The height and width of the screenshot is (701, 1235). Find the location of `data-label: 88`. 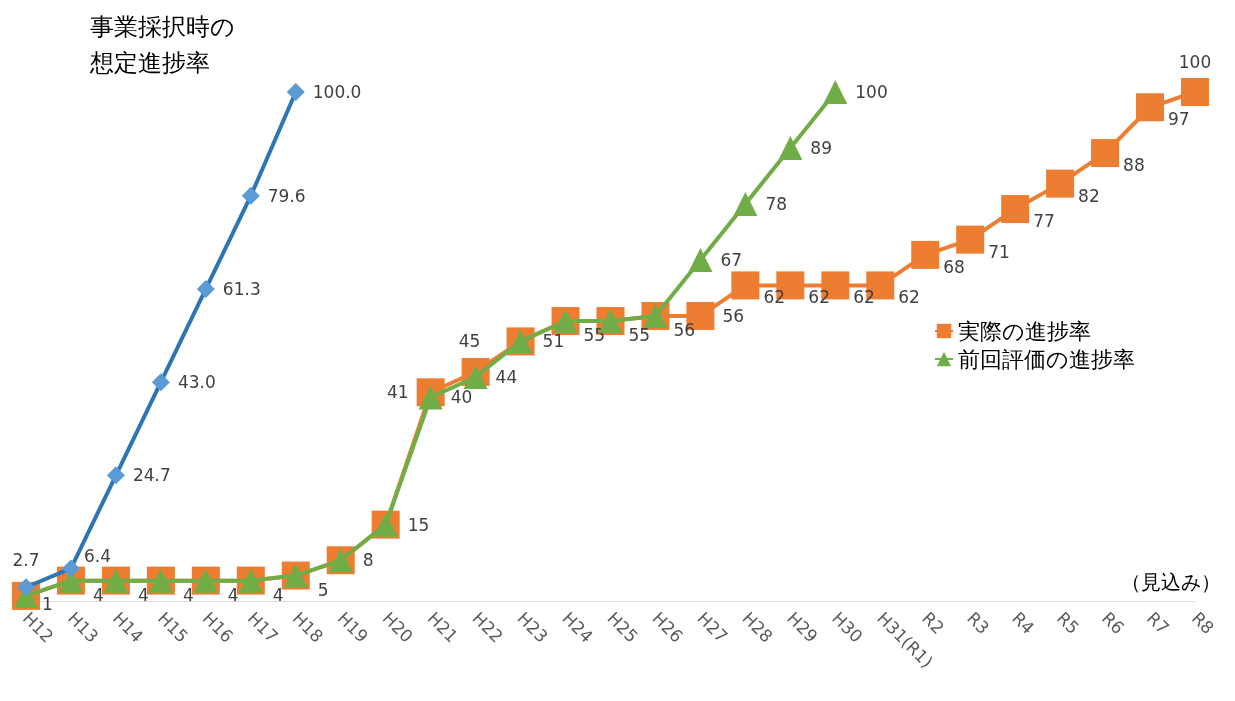

data-label: 88 is located at coordinates (1134, 165).